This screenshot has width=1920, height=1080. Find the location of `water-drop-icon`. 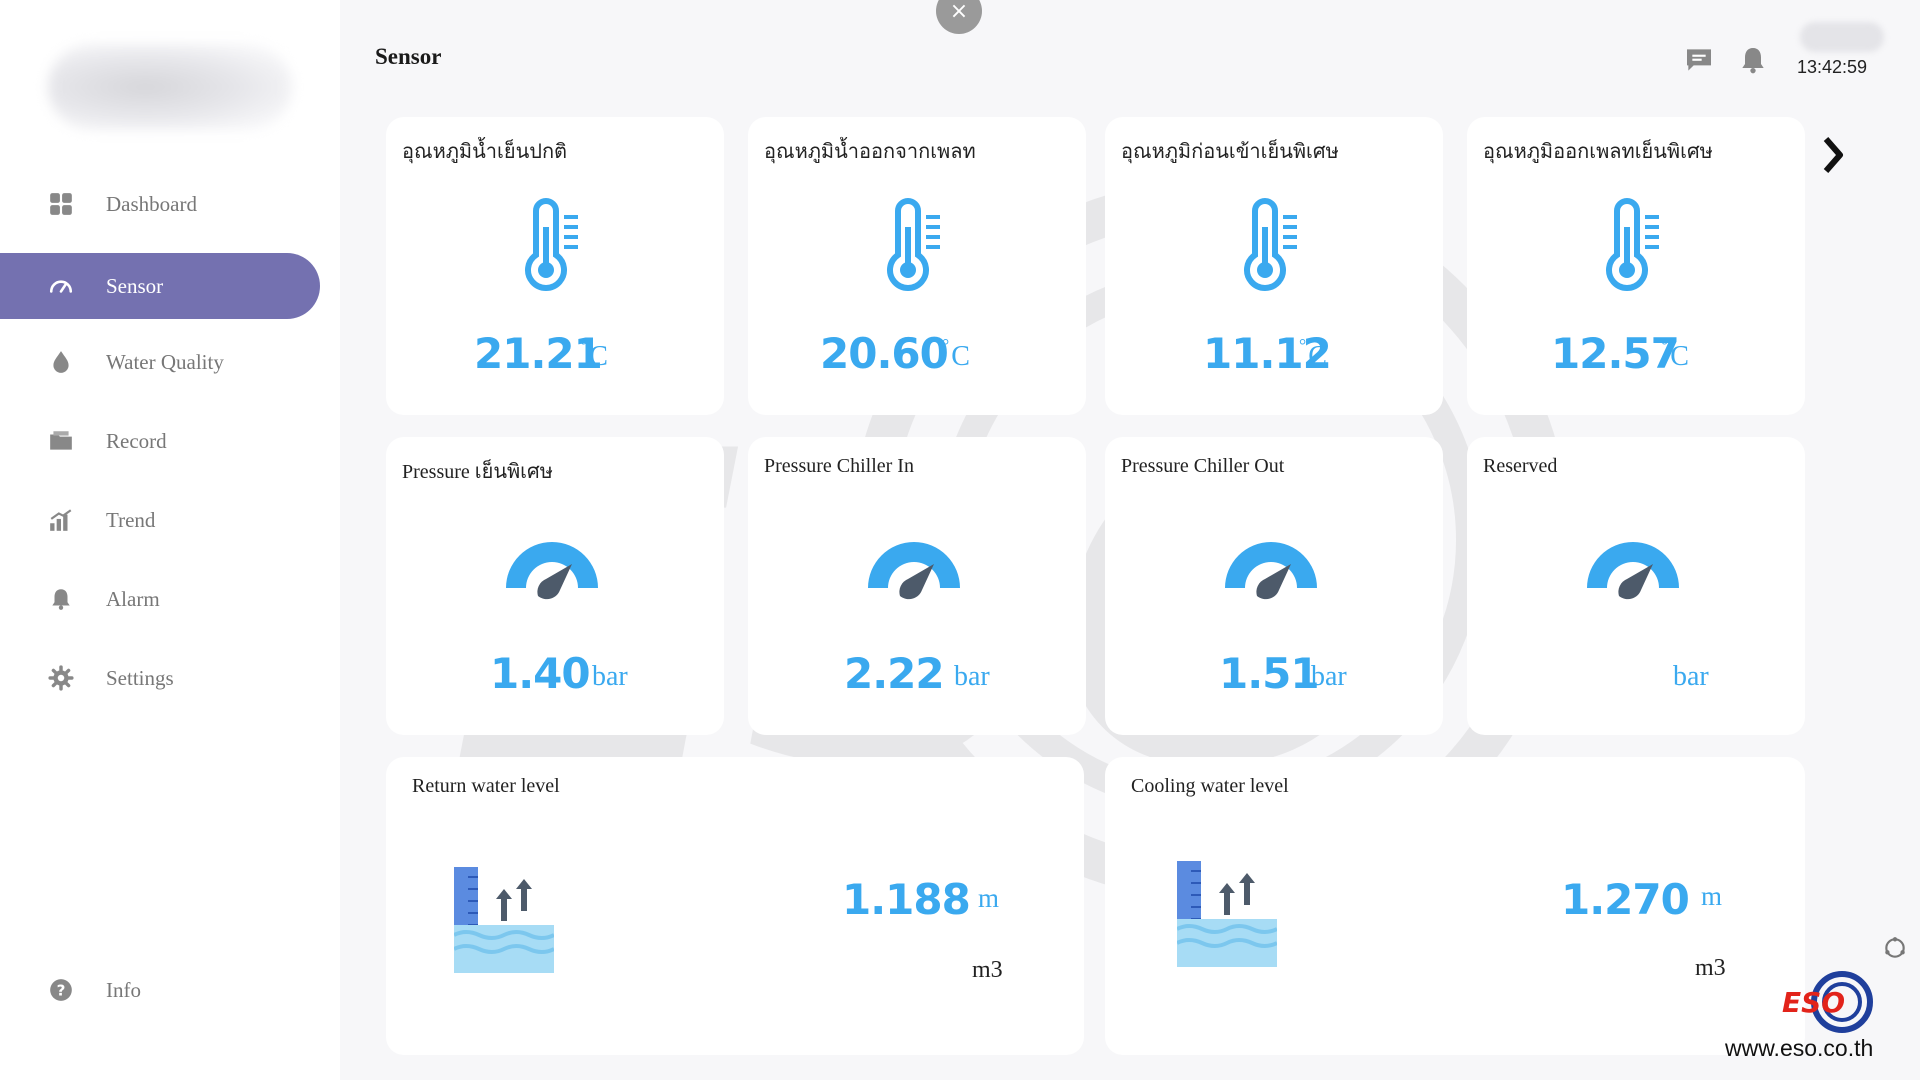

water-drop-icon is located at coordinates (61, 362).